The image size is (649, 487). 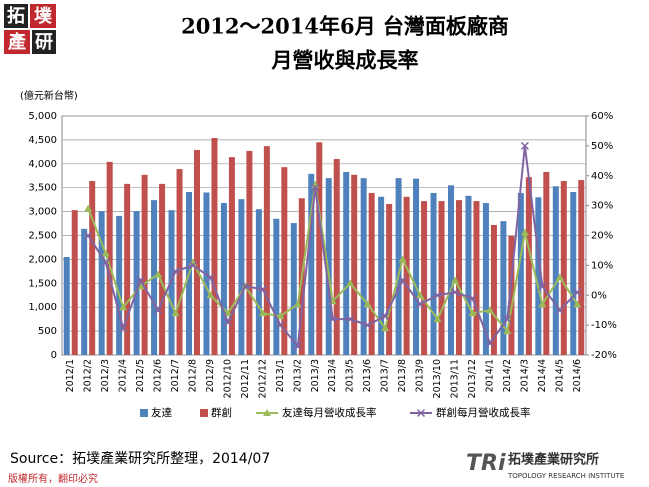 What do you see at coordinates (42, 188) in the screenshot?
I see `y-tick-label: 3,500` at bounding box center [42, 188].